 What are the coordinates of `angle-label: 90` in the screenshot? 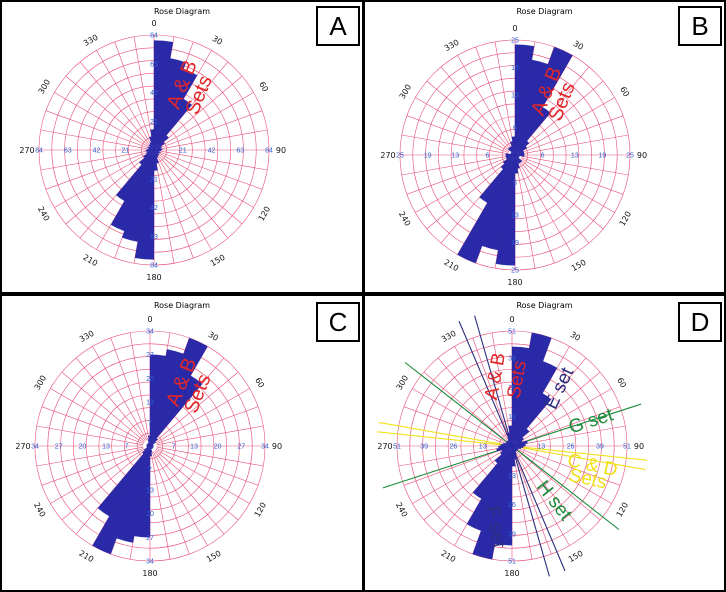 It's located at (639, 446).